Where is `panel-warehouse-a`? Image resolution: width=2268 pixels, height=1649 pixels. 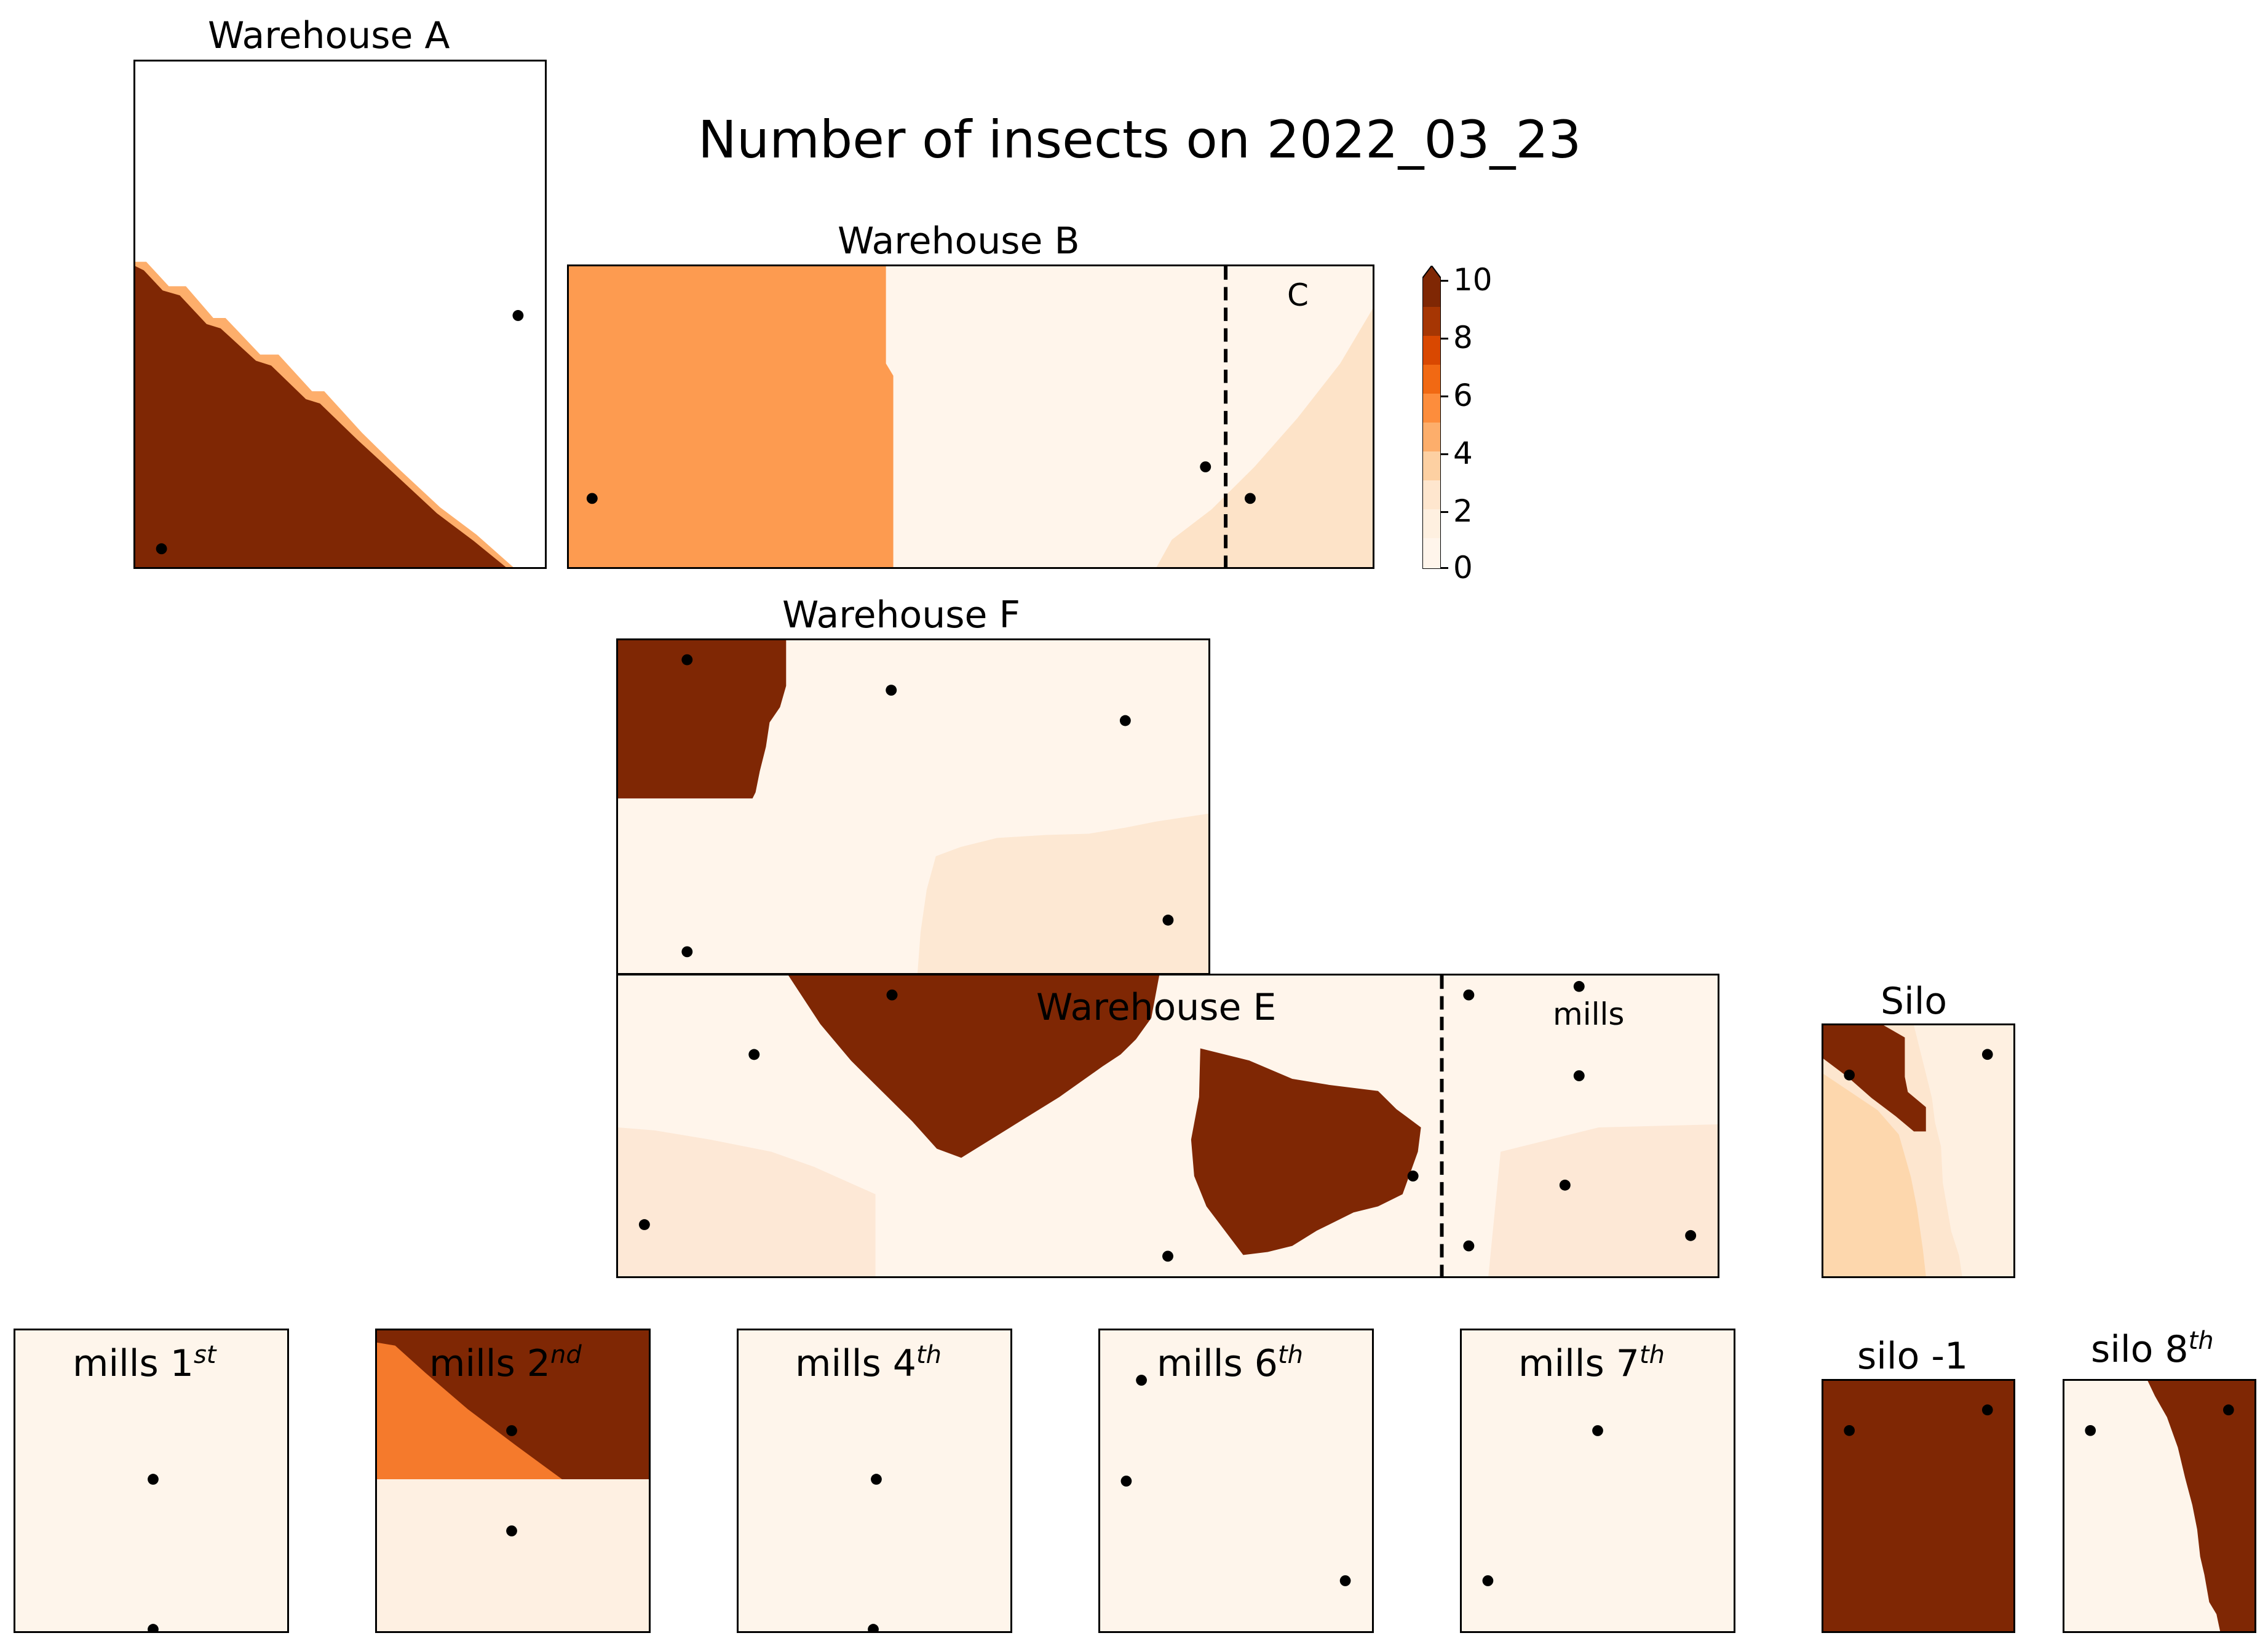
panel-warehouse-a is located at coordinates (340, 314).